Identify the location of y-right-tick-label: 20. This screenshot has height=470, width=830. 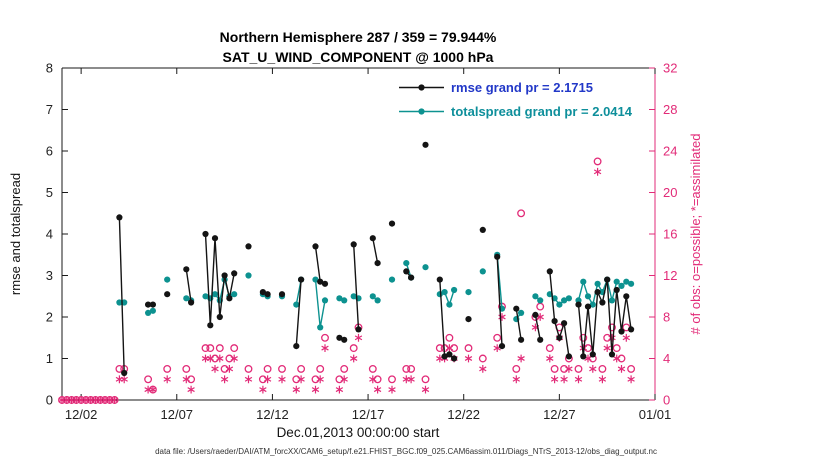
(670, 192).